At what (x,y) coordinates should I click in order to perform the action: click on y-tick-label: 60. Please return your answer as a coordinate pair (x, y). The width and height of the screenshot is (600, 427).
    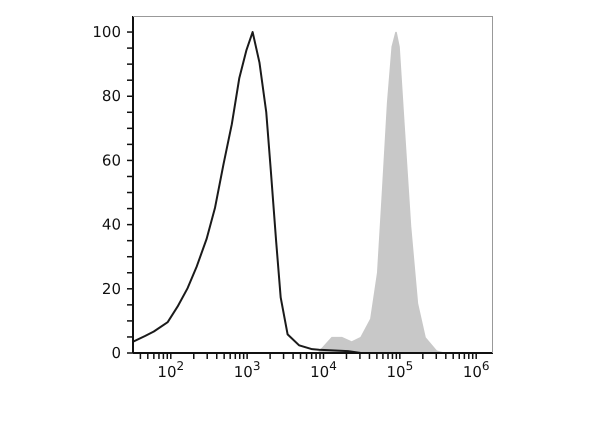
    Looking at the image, I should click on (111, 160).